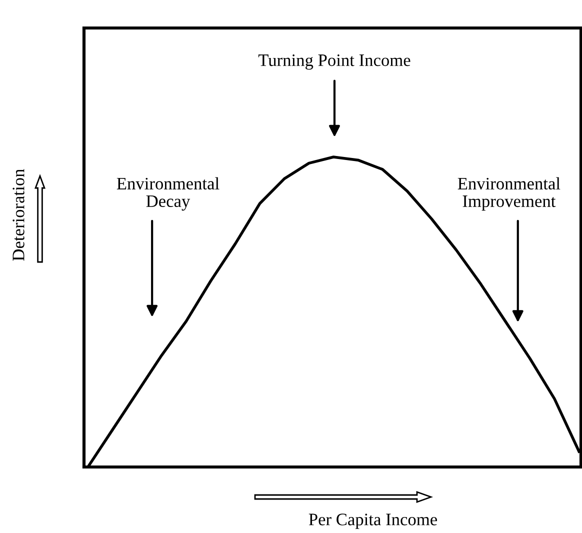 Image resolution: width=582 pixels, height=533 pixels. I want to click on annotation: Environmental Decay, so click(168, 194).